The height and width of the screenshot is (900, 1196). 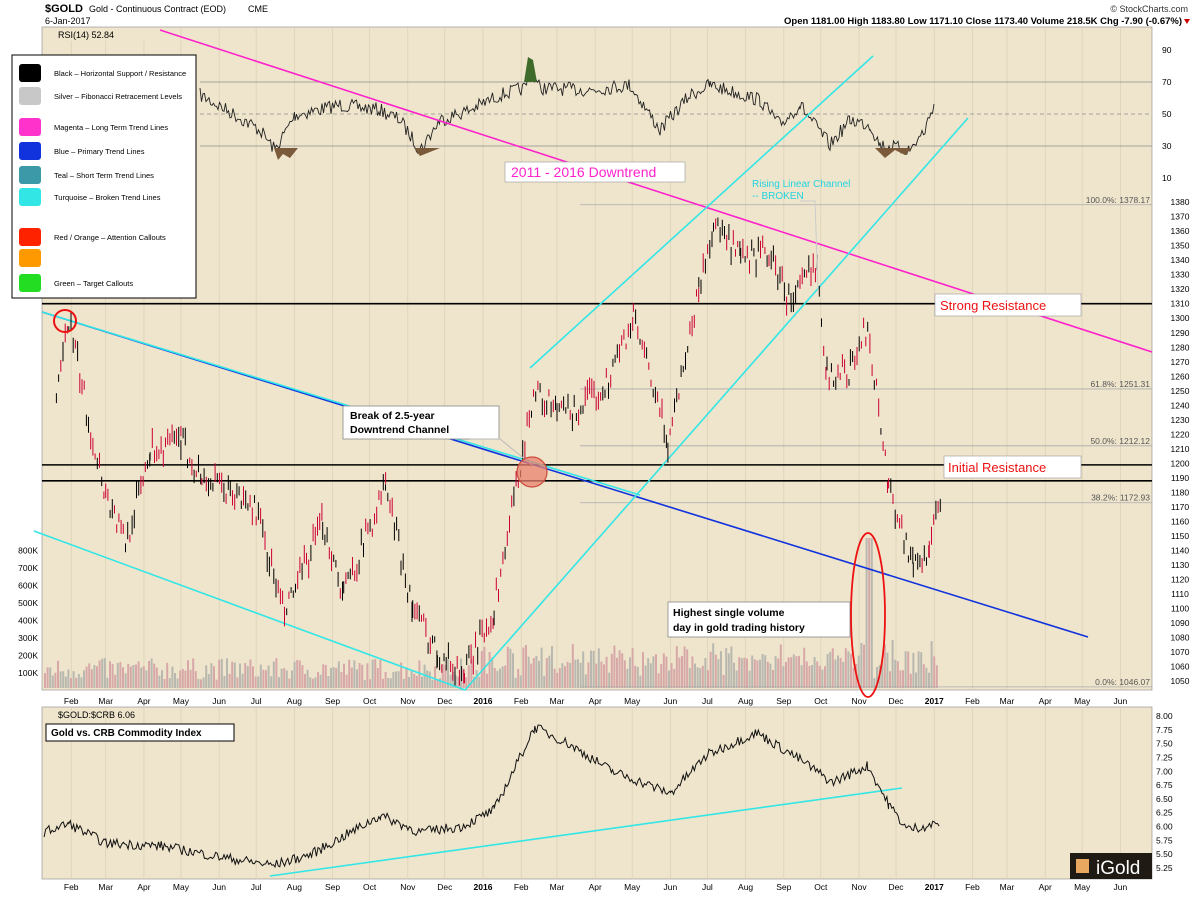 What do you see at coordinates (1180, 623) in the screenshot?
I see `price-tick-label: 1090` at bounding box center [1180, 623].